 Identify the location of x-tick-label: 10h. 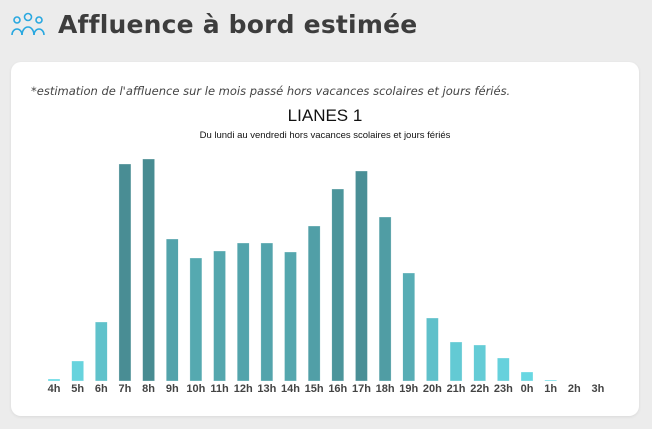
(195, 389).